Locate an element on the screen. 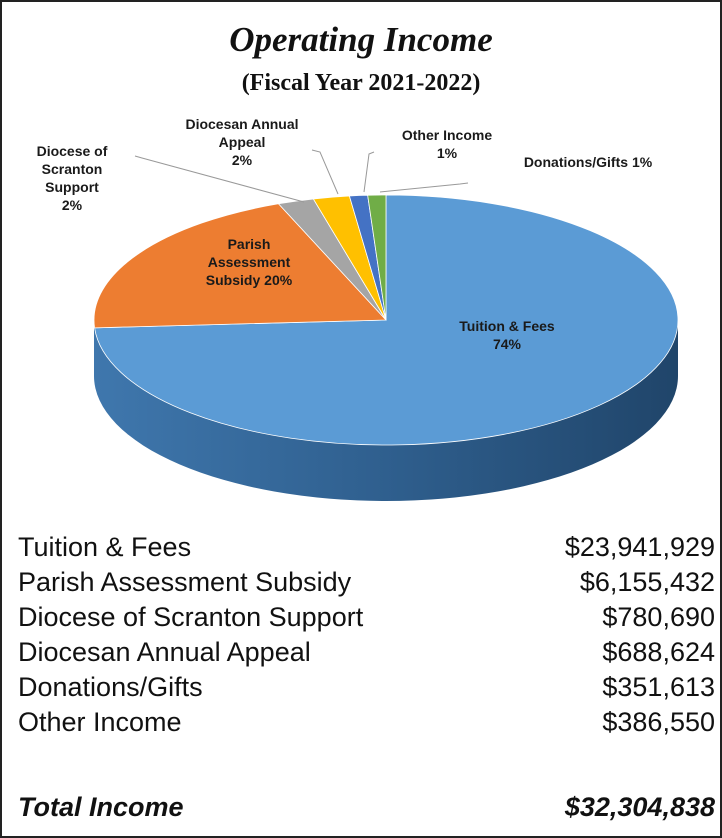 The height and width of the screenshot is (838, 722). slice-label: Tuition & Fees 74% is located at coordinates (507, 335).